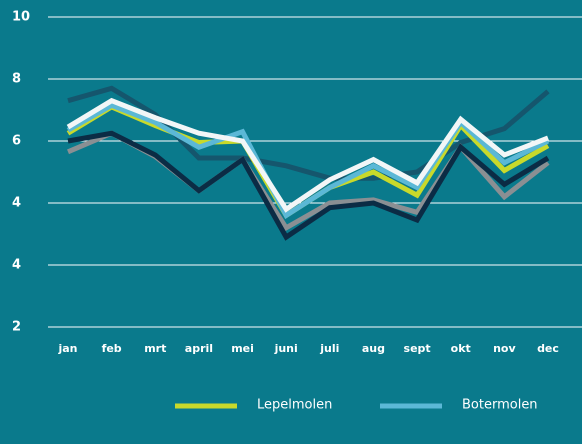  I want to click on y-tick-label: 10, so click(21, 17).